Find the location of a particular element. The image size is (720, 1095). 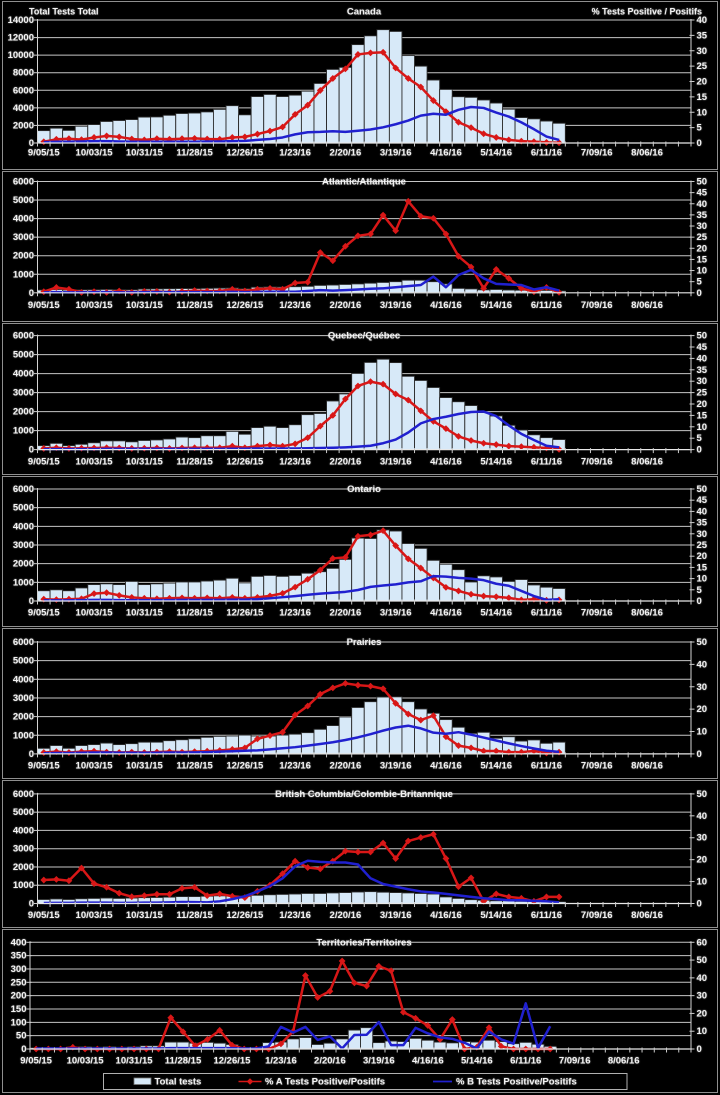

svg-text: Prairies is located at coordinates (364, 642).